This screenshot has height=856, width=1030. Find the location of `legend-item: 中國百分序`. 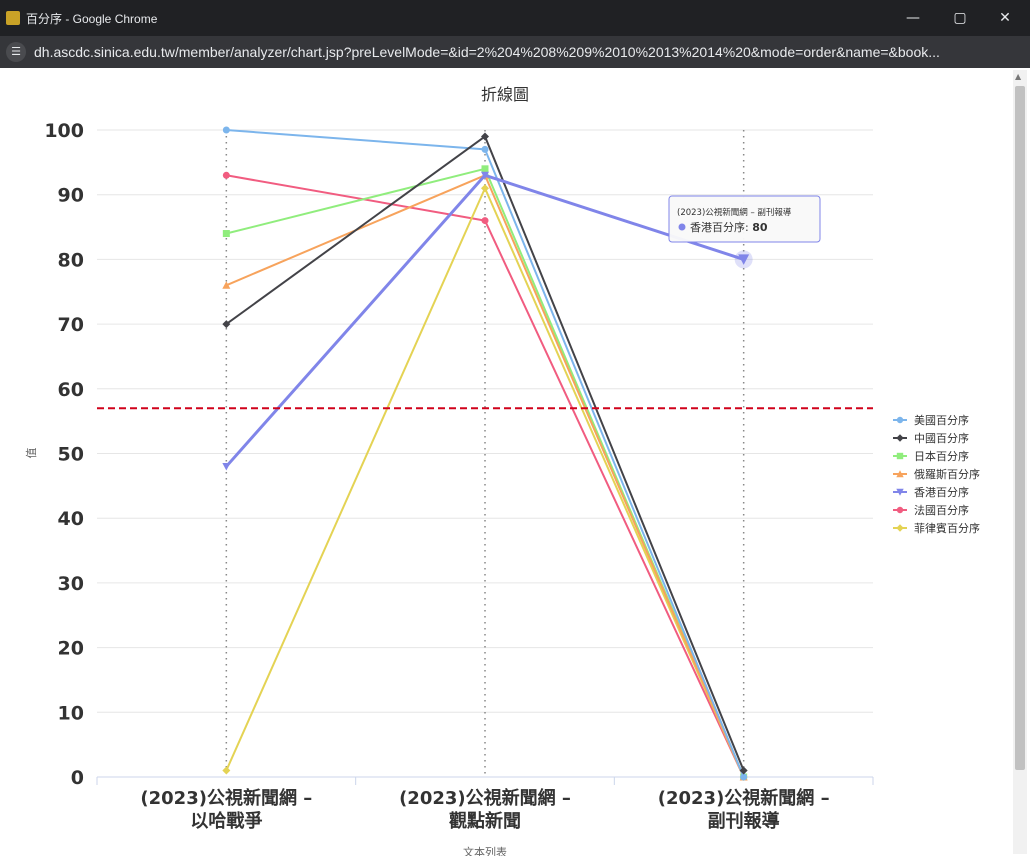

legend-item: 中國百分序 is located at coordinates (931, 438).